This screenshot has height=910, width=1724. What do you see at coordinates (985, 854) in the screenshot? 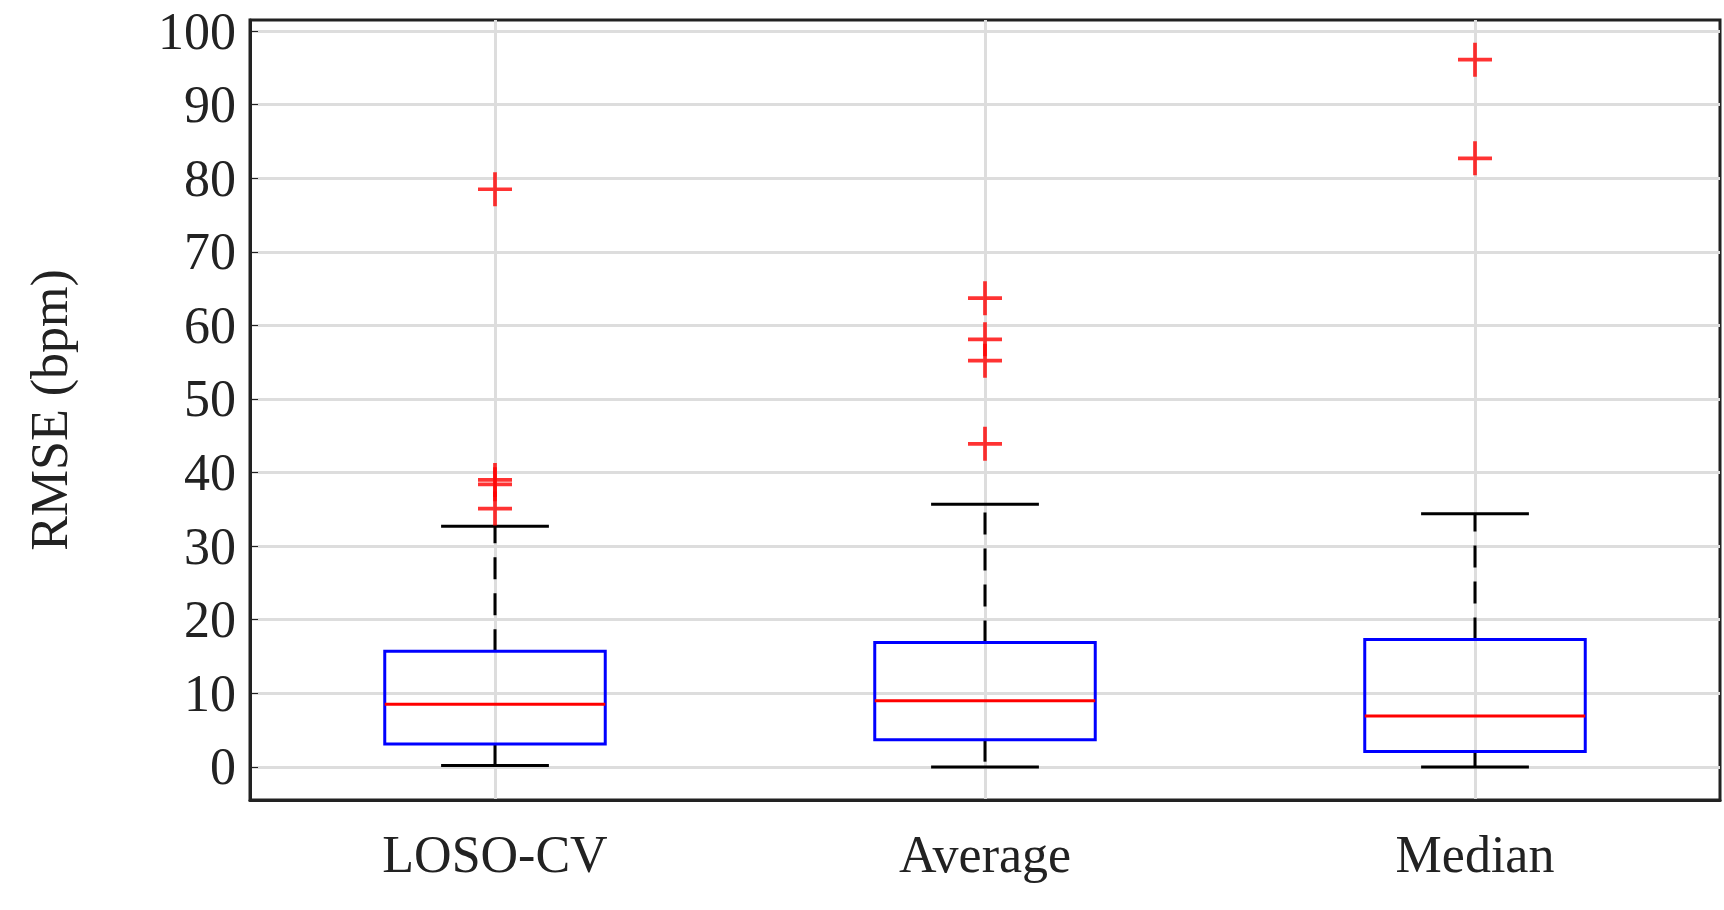
I see `x-tick-label: Average` at bounding box center [985, 854].